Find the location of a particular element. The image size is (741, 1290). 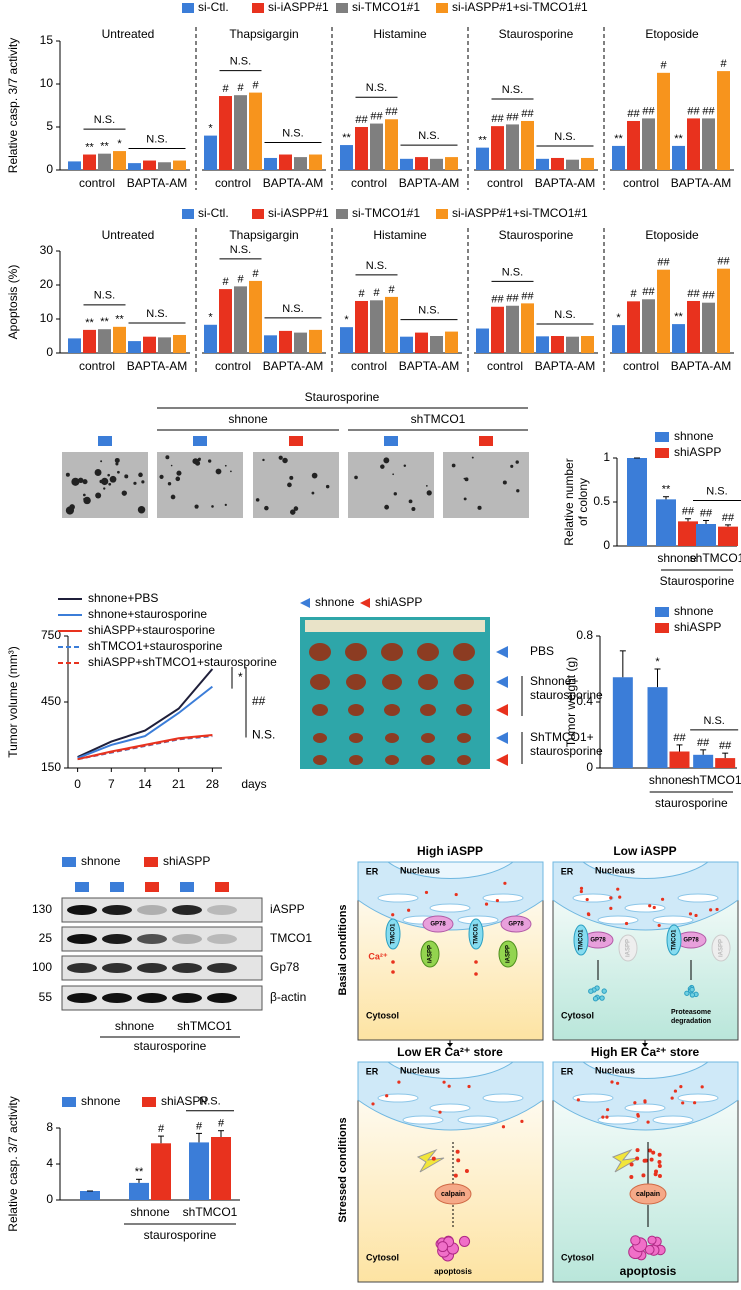

y-tick-label: 0 is located at coordinates (49, 169).